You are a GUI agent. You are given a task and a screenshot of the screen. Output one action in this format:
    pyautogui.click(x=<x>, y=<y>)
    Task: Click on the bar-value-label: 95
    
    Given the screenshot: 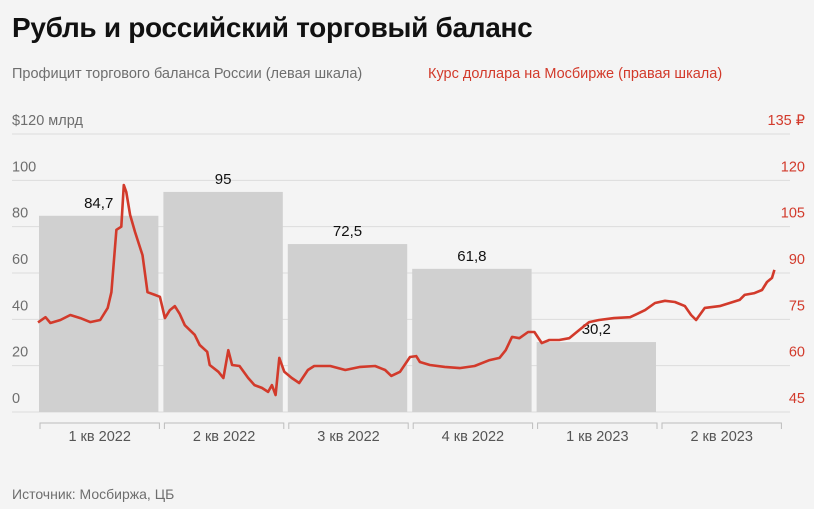 What is the action you would take?
    pyautogui.click(x=223, y=179)
    